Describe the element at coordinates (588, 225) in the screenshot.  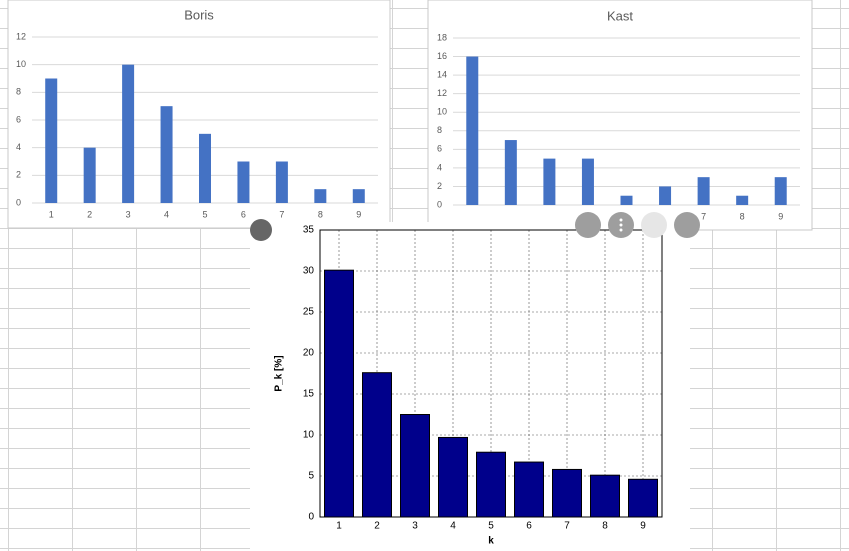
I see `lens-button` at that location.